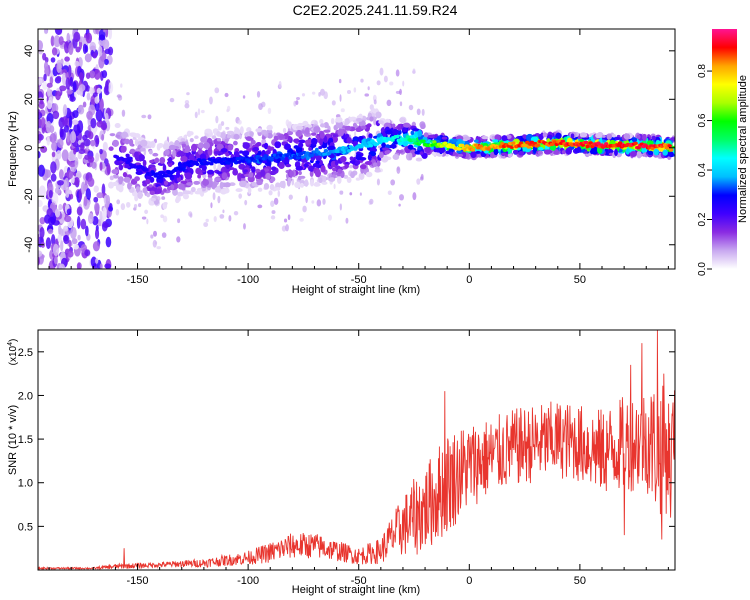 The width and height of the screenshot is (750, 600). I want to click on x-tick-label: 0, so click(469, 280).